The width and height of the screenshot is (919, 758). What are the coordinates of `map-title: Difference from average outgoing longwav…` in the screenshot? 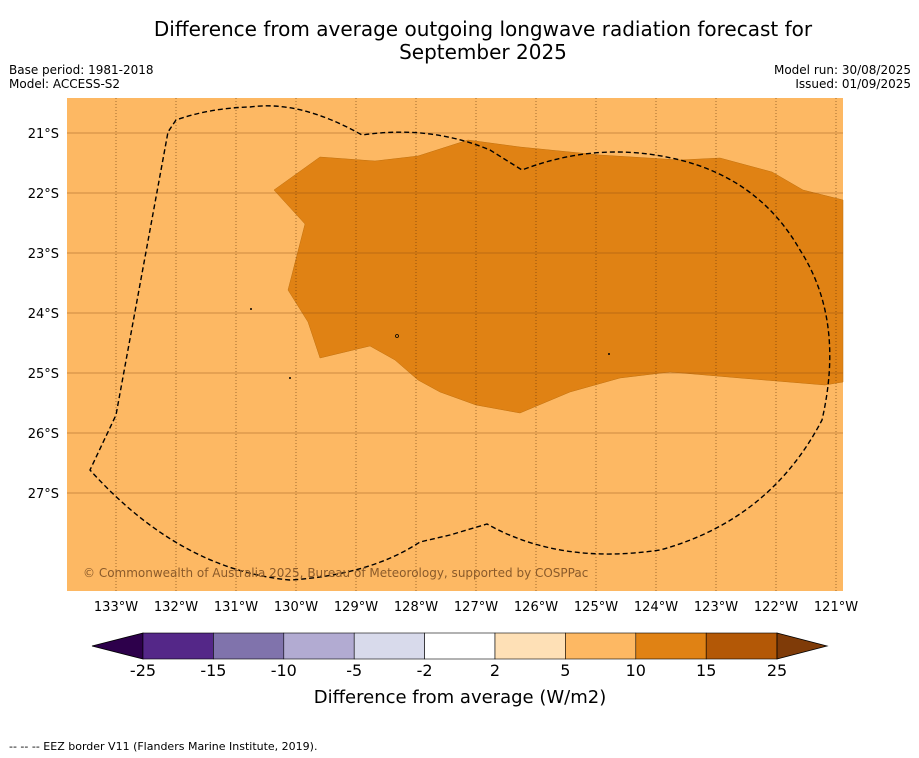 It's located at (479, 41).